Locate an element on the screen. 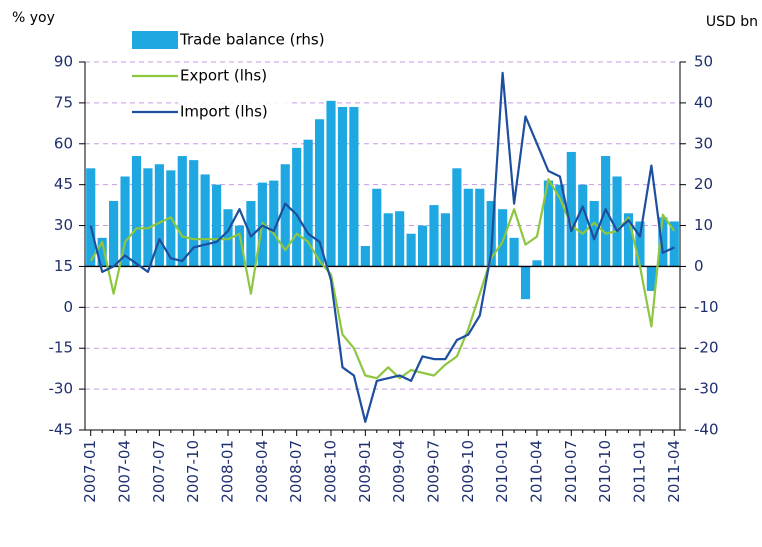 Image resolution: width=762 pixels, height=547 pixels. x-tick-label: 2011-04 is located at coordinates (674, 471).